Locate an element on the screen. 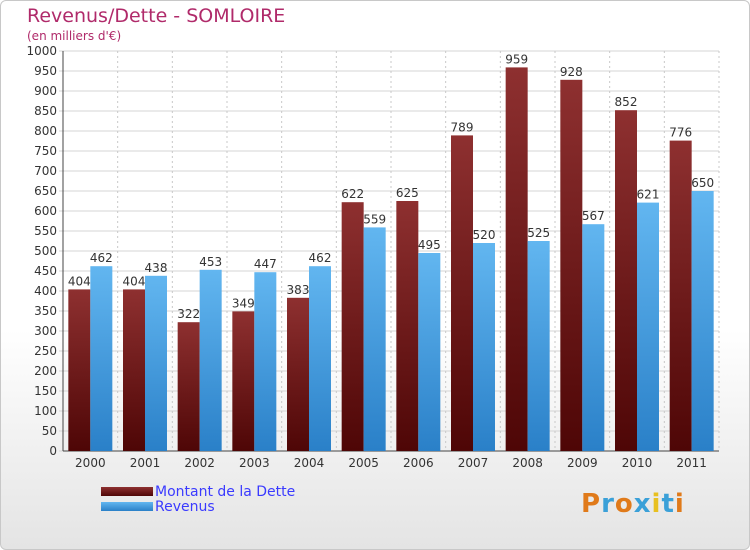  x-tick-label: 2011 is located at coordinates (691, 463).